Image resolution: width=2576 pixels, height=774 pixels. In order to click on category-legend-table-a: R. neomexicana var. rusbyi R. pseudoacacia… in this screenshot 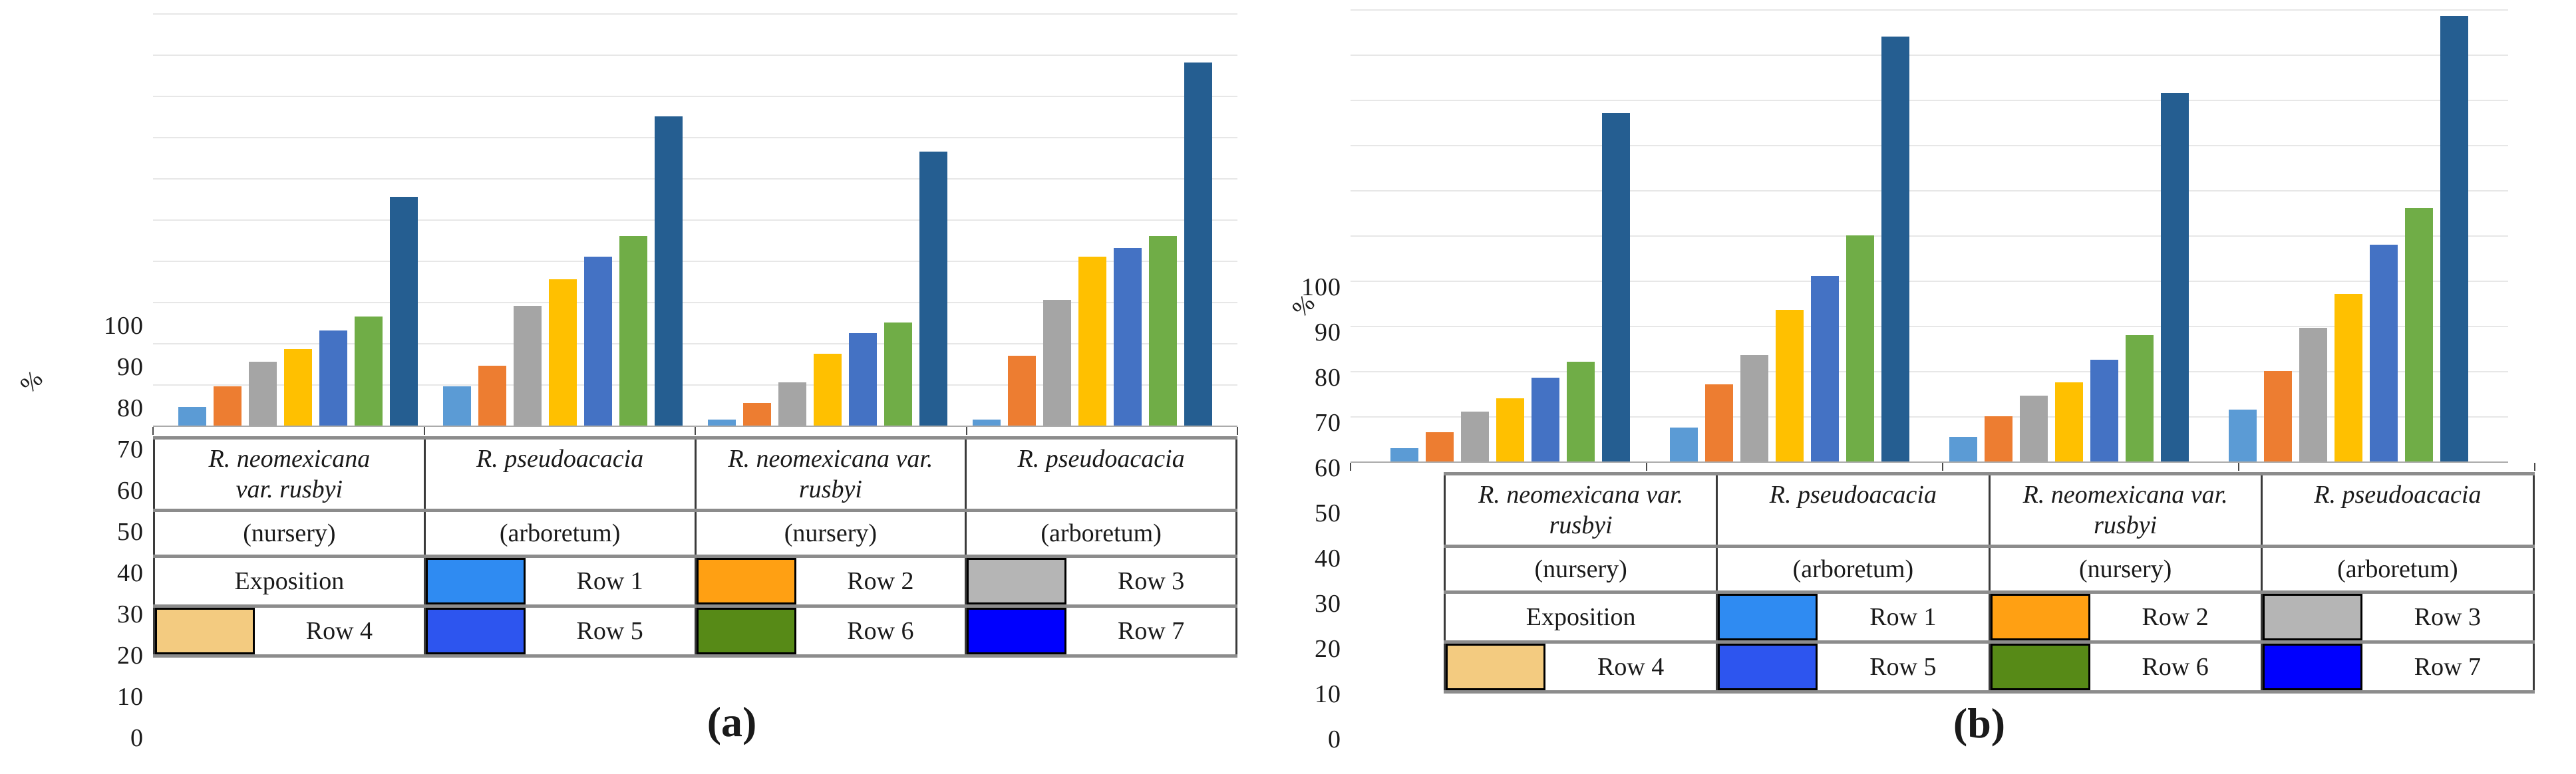, I will do `click(695, 547)`.